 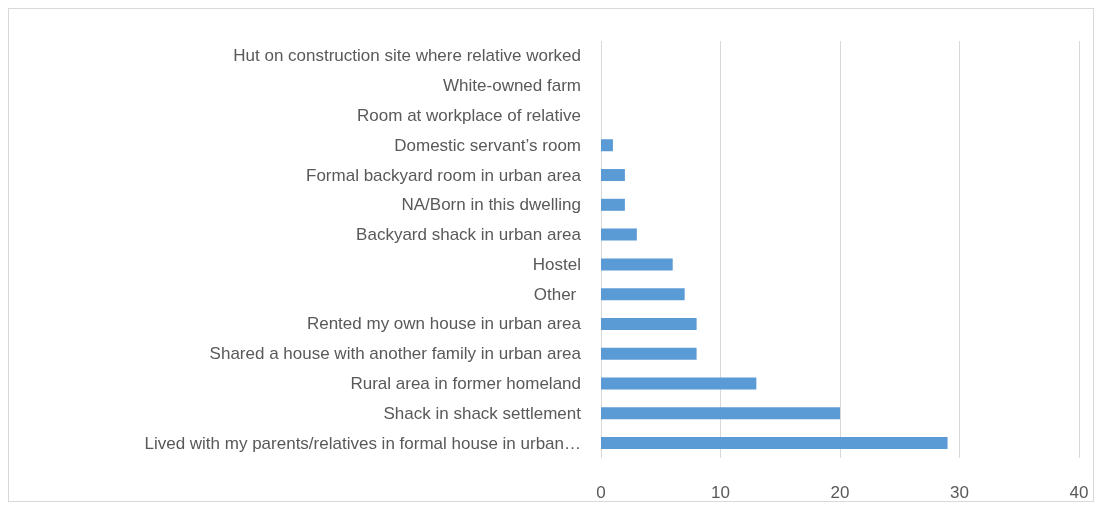 What do you see at coordinates (491, 205) in the screenshot?
I see `y-tick-label: NA/Born in this dwelling` at bounding box center [491, 205].